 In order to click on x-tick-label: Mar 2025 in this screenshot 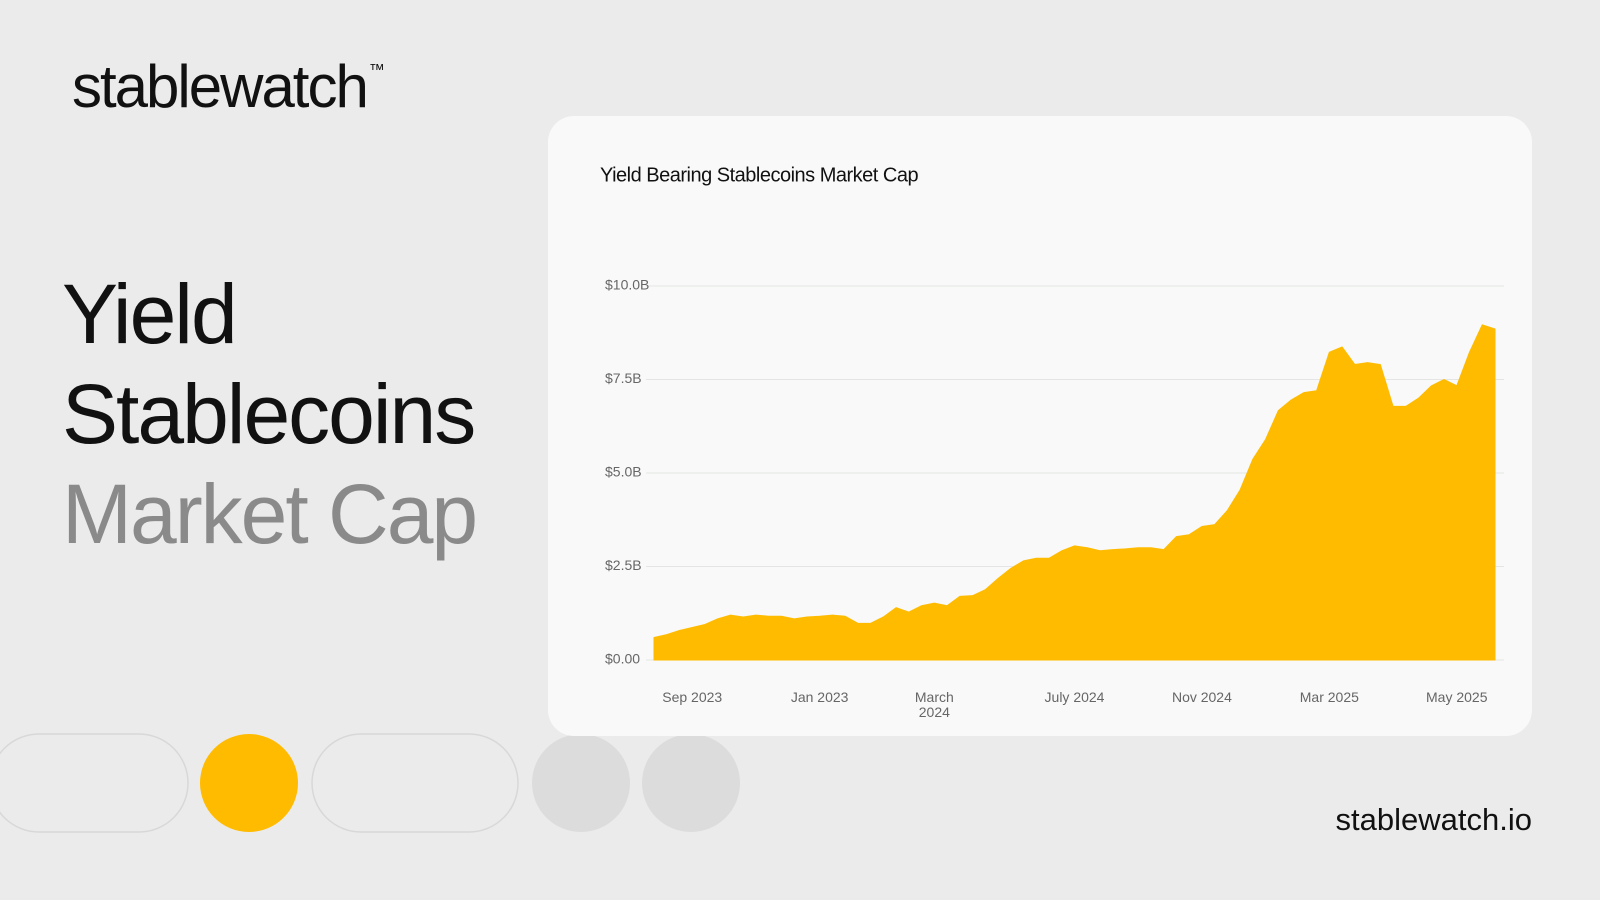, I will do `click(1329, 697)`.